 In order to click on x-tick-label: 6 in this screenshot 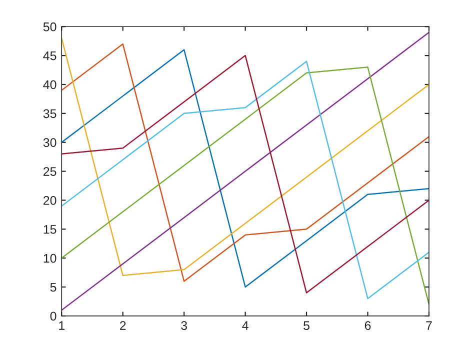, I will do `click(367, 325)`.